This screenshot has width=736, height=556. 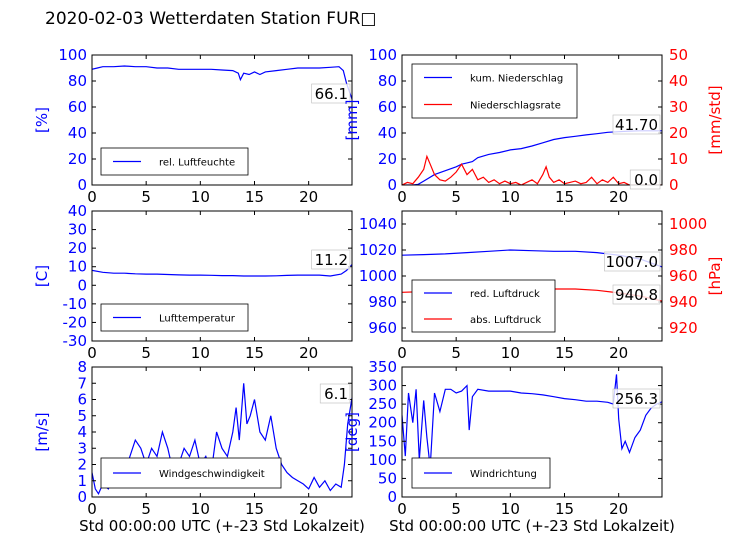 What do you see at coordinates (456, 353) in the screenshot?
I see `pressure-xtick-label: 5` at bounding box center [456, 353].